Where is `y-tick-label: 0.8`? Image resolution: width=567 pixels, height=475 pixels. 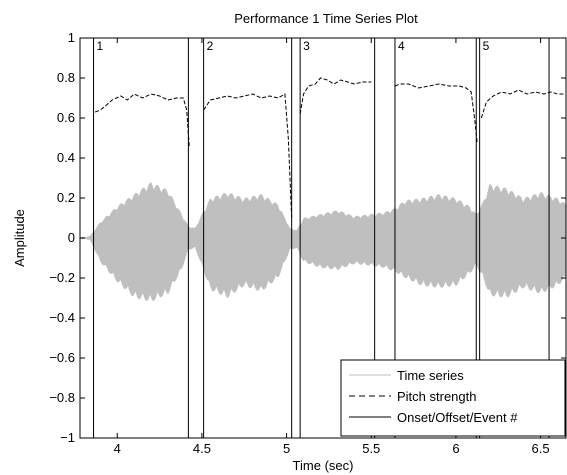 y-tick-label: 0.8 is located at coordinates (66, 77).